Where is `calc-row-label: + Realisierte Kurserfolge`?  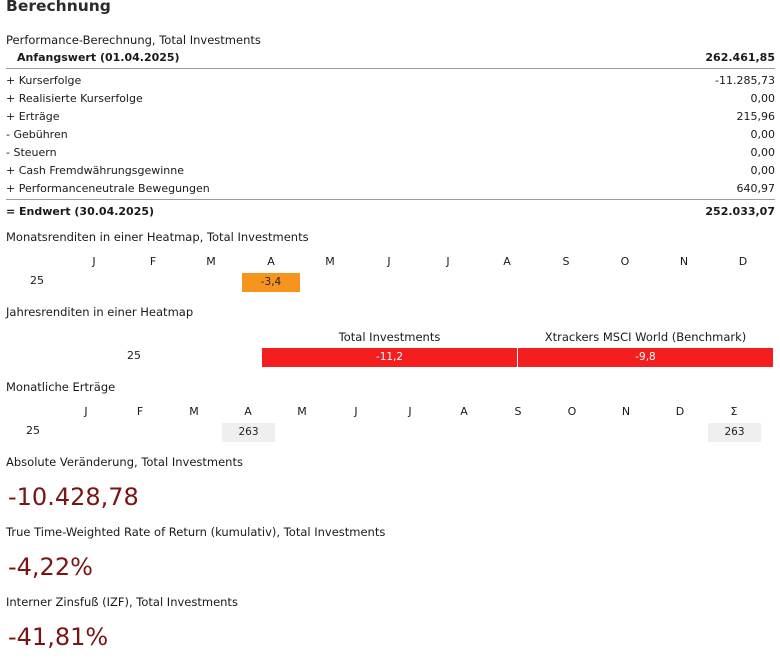
calc-row-label: + Realisierte Kurserfolge is located at coordinates (74, 98).